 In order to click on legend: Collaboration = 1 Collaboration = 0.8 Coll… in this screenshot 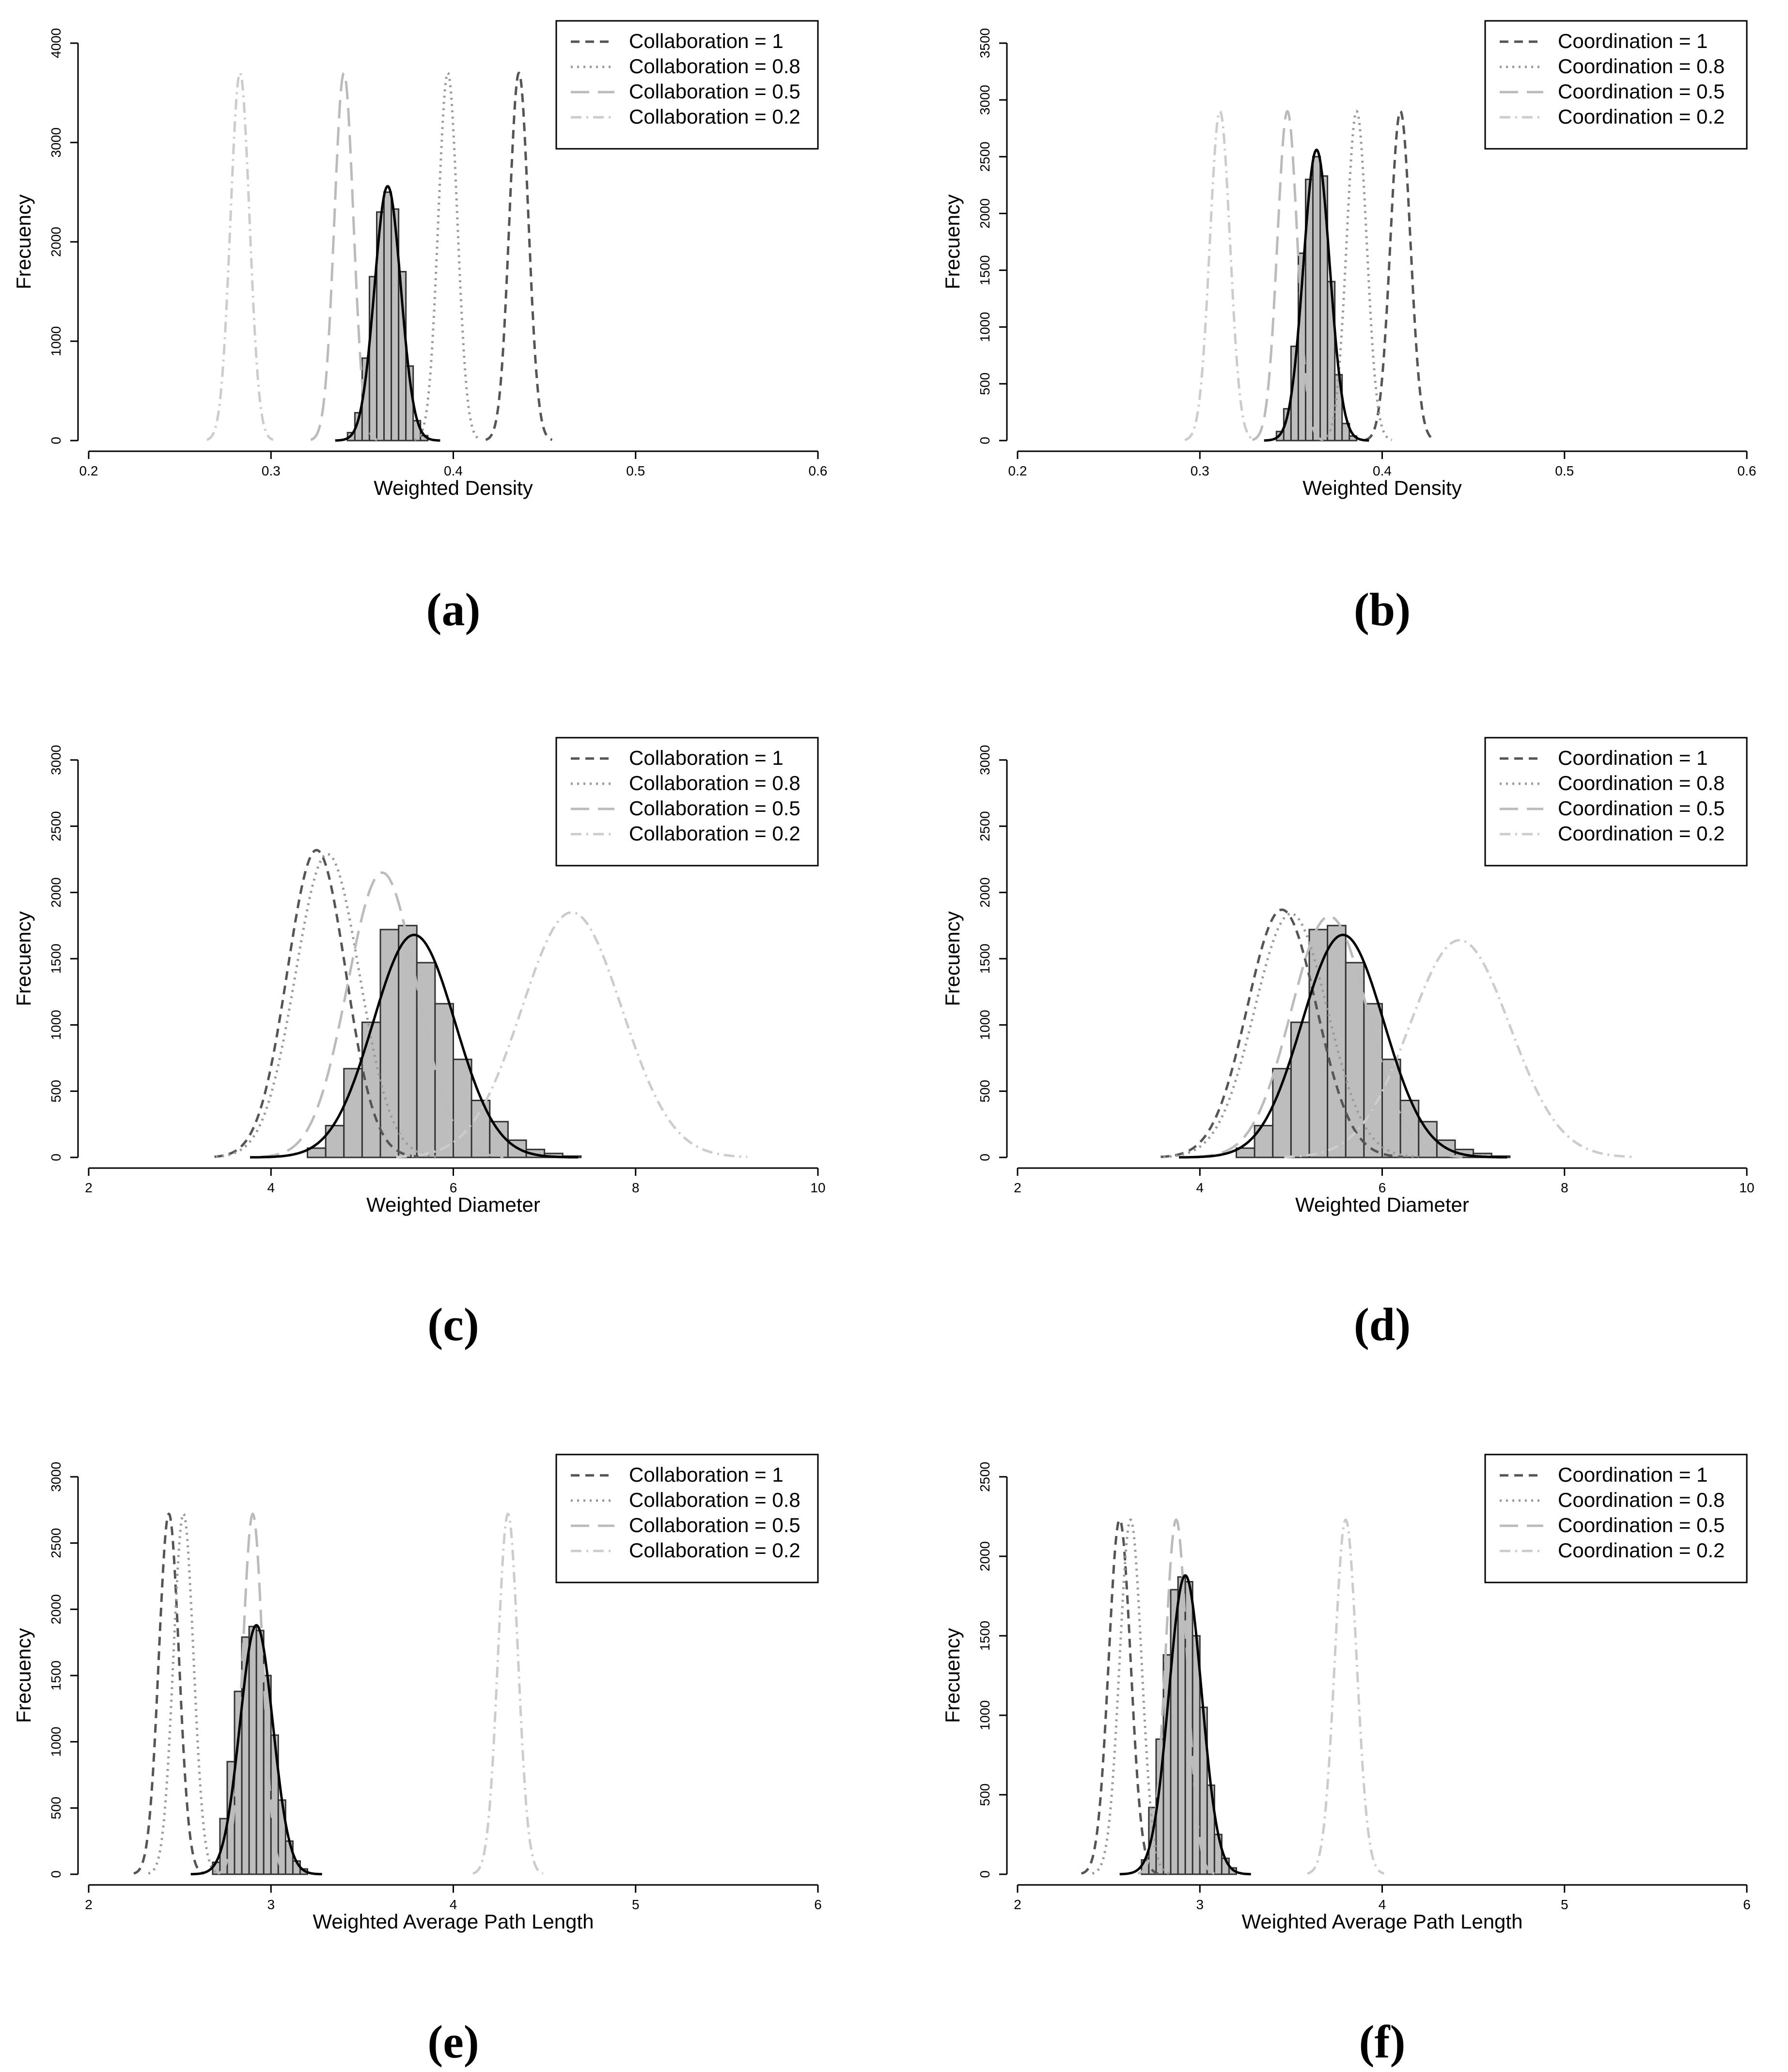, I will do `click(687, 802)`.